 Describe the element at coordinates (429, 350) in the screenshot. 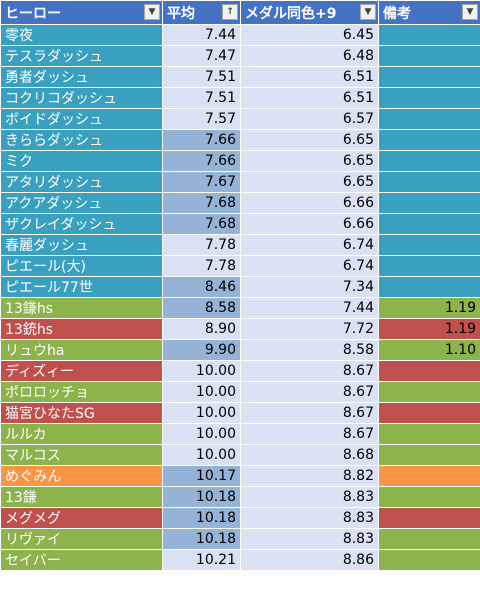

I see `note-cell: 1.10` at that location.